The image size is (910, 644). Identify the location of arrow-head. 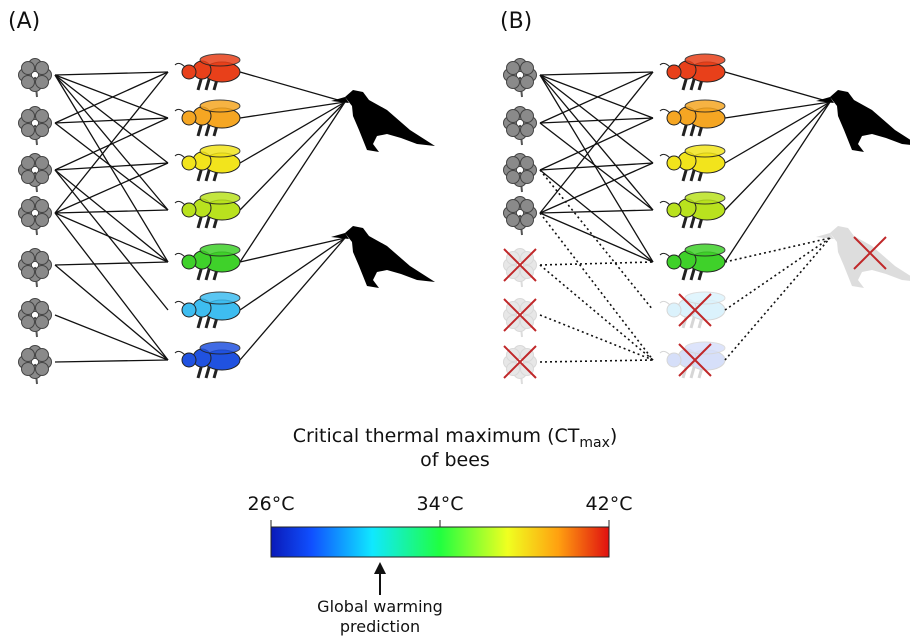
(380, 568).